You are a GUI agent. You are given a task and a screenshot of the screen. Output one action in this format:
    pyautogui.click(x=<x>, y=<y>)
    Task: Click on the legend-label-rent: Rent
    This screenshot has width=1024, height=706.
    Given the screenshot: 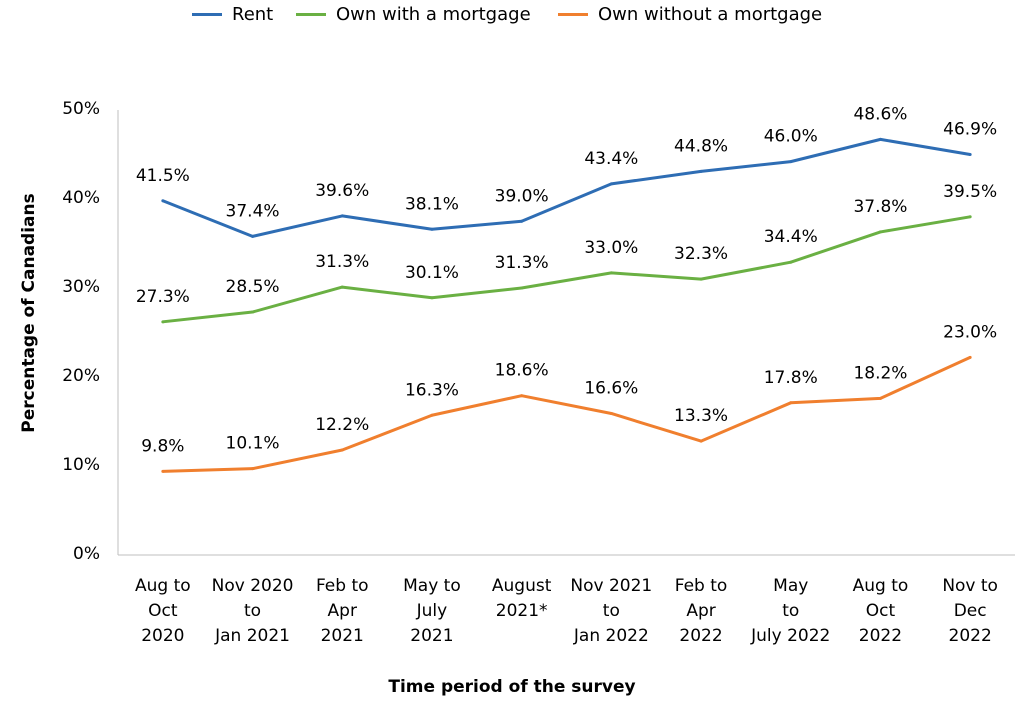 What is the action you would take?
    pyautogui.click(x=253, y=14)
    